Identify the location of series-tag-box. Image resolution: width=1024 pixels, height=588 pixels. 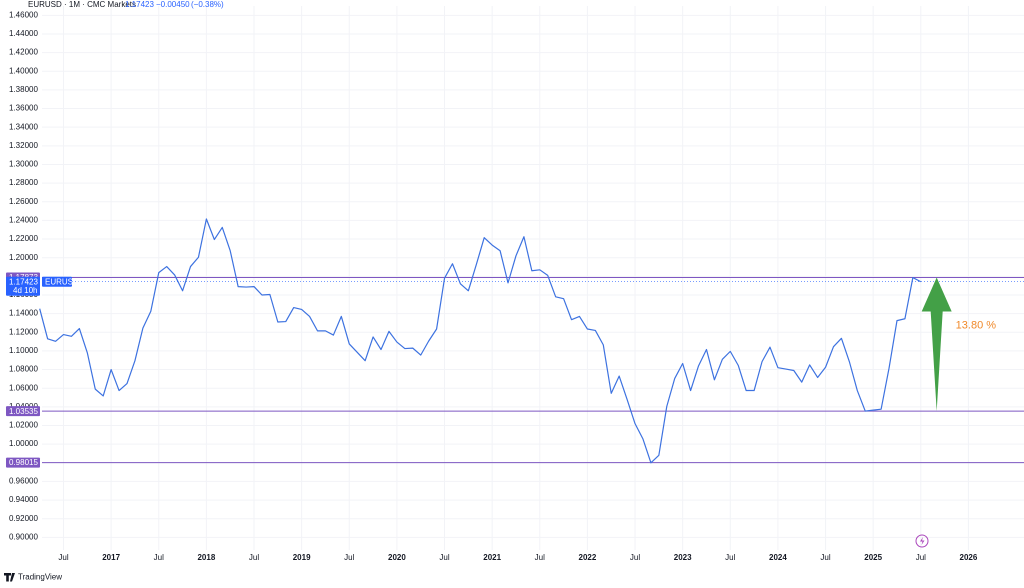
(57, 281).